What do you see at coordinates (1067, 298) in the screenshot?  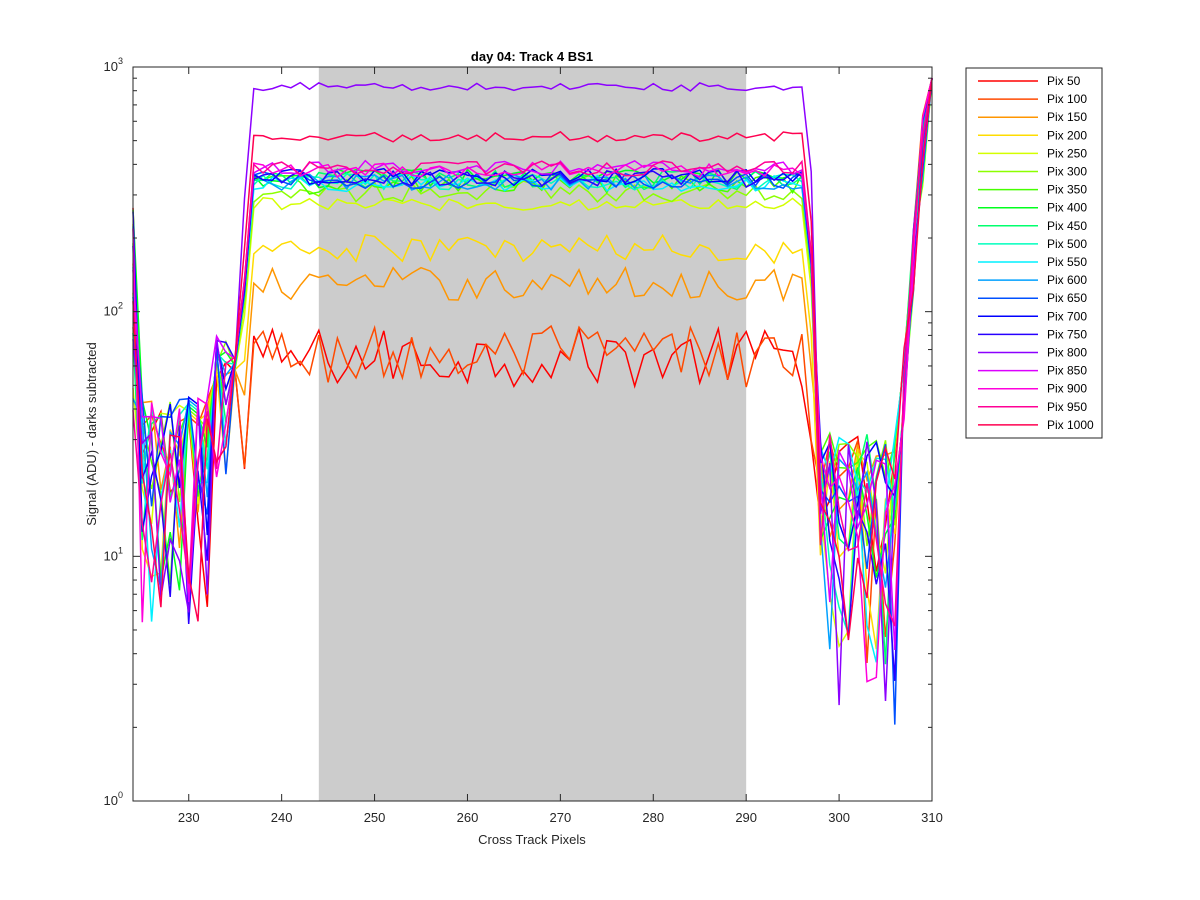 I see `legend-label: Pix 650` at bounding box center [1067, 298].